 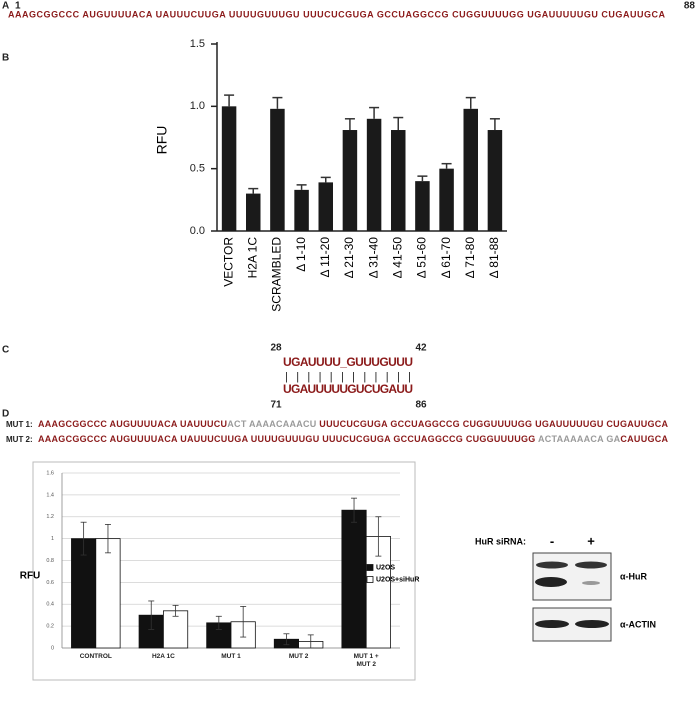 I want to click on panel-label: B, so click(x=5, y=58).